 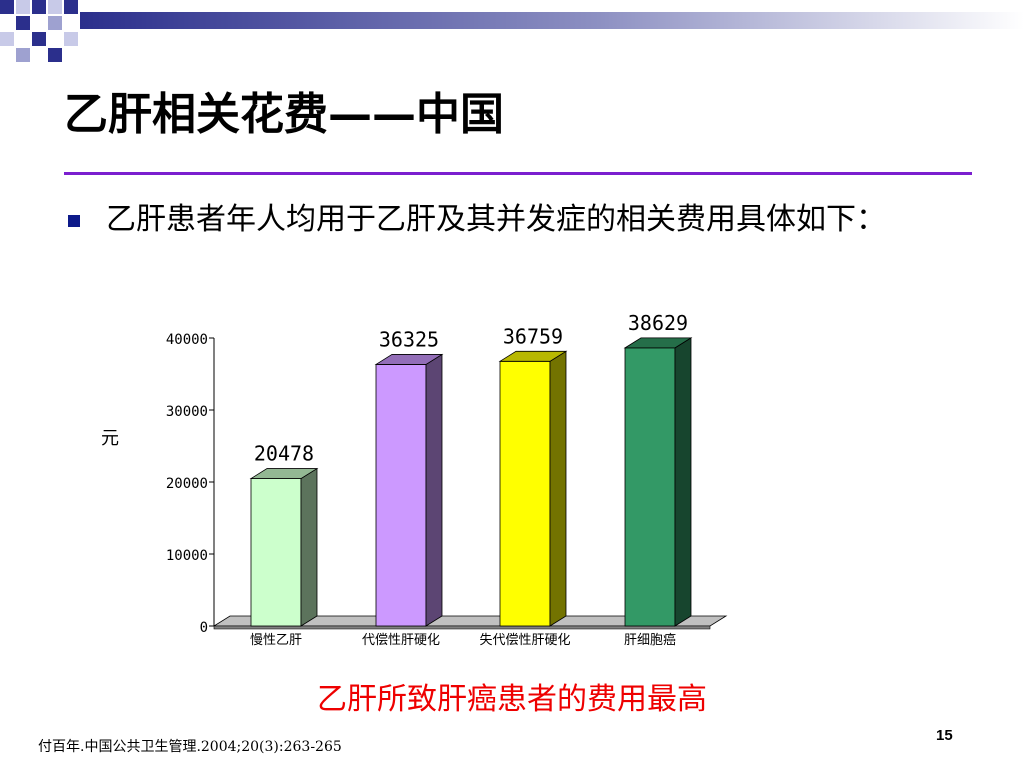 I want to click on corner-decoration, so click(x=512, y=31).